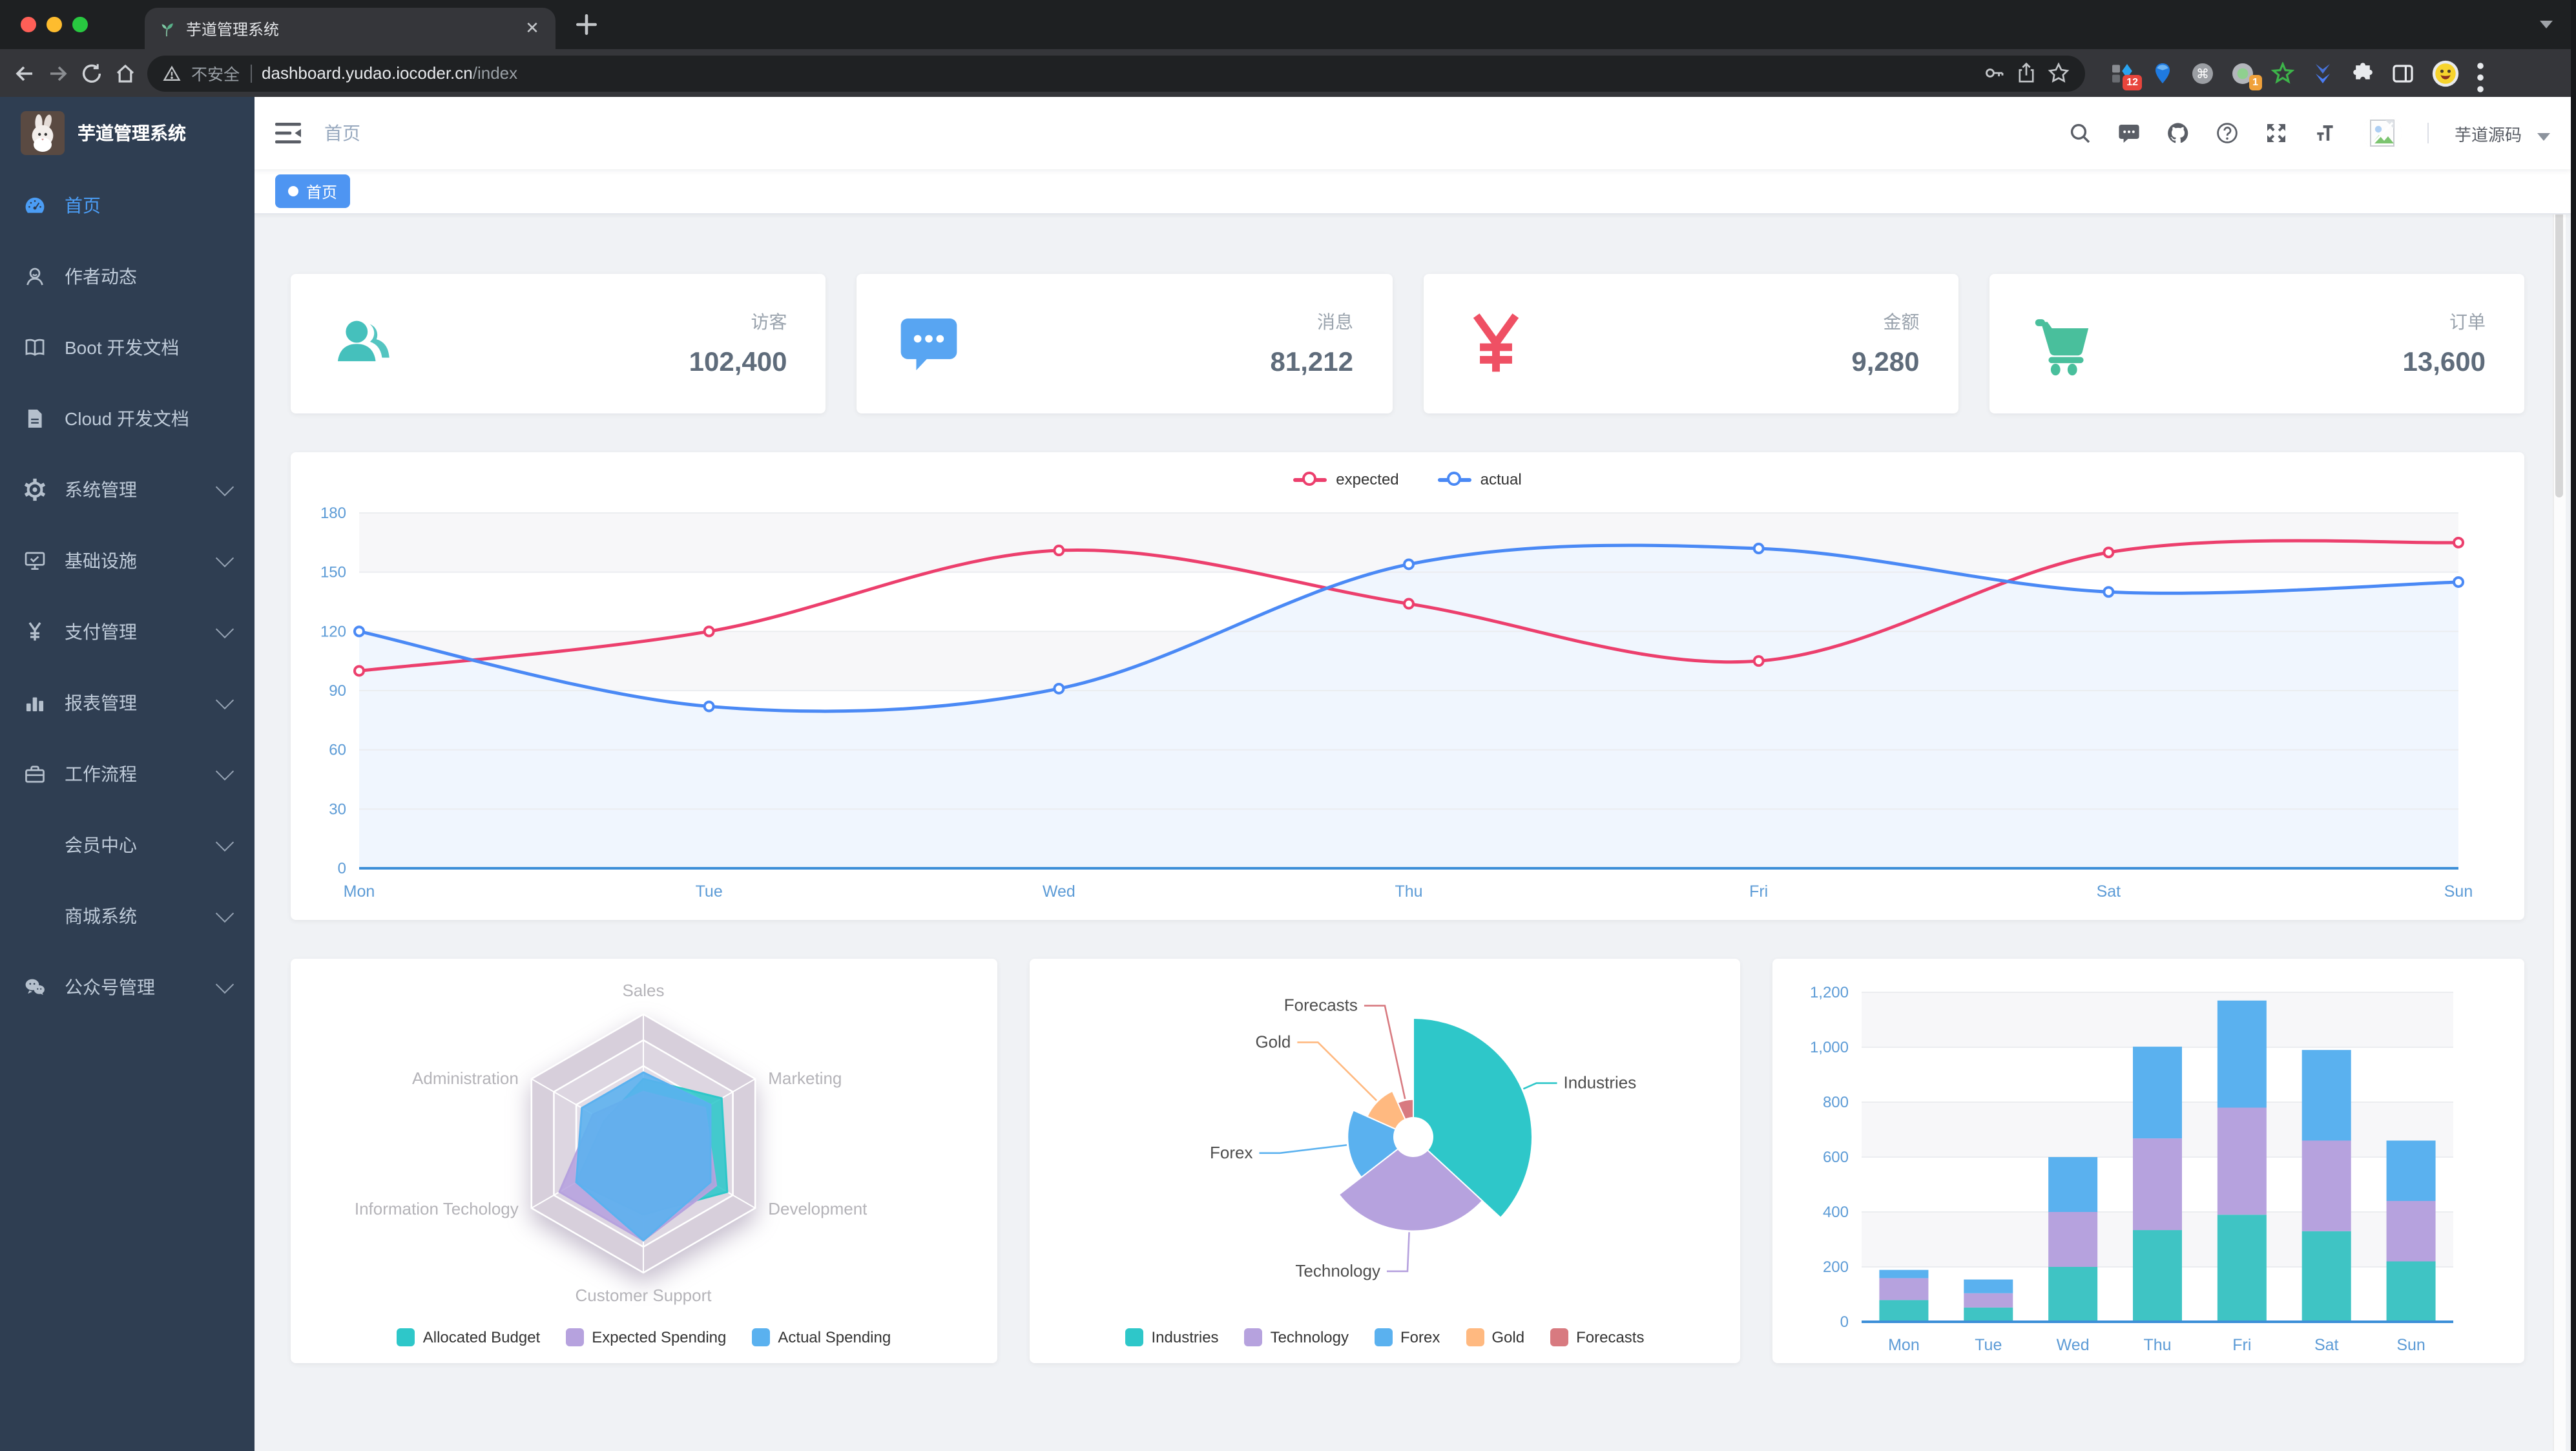  Describe the element at coordinates (80, 24) in the screenshot. I see `zoom-window-button` at that location.